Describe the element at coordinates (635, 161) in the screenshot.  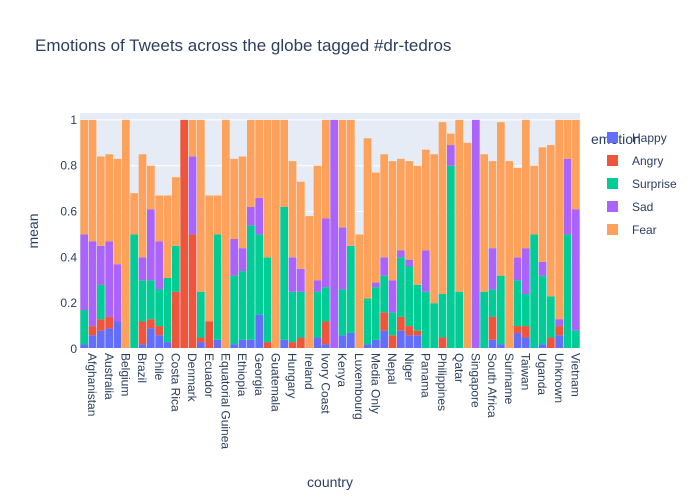
I see `legend-item-angry: Angry` at that location.